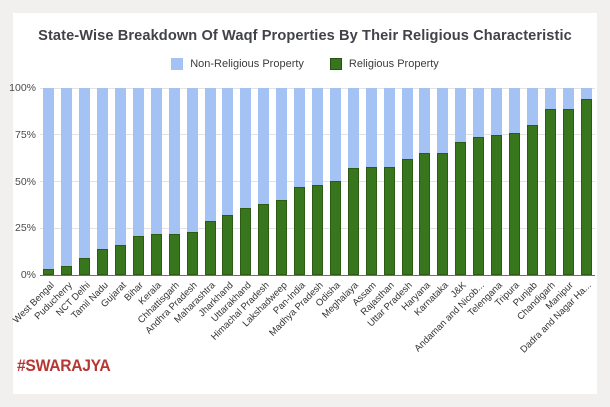 This screenshot has height=407, width=610. I want to click on bar-dadra-and-nagar-ha-, so click(586, 181).